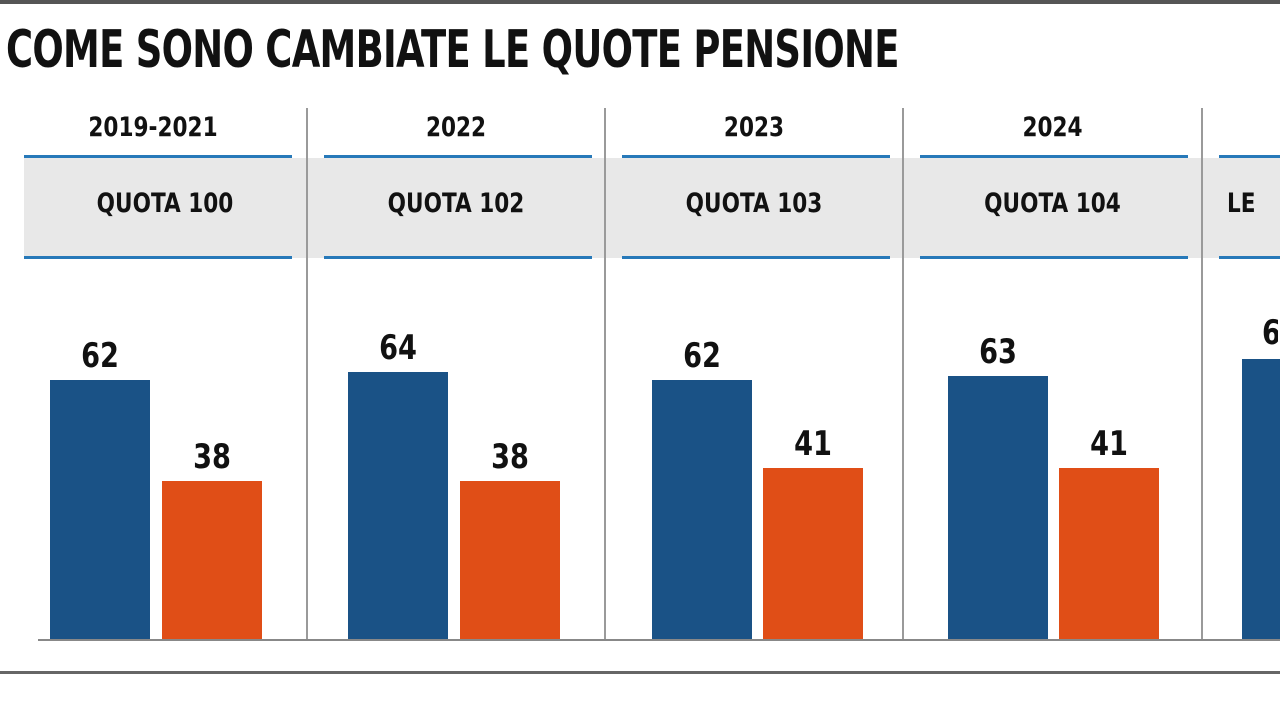  Describe the element at coordinates (456, 203) in the screenshot. I see `quota-label: QUOTA 102` at that location.